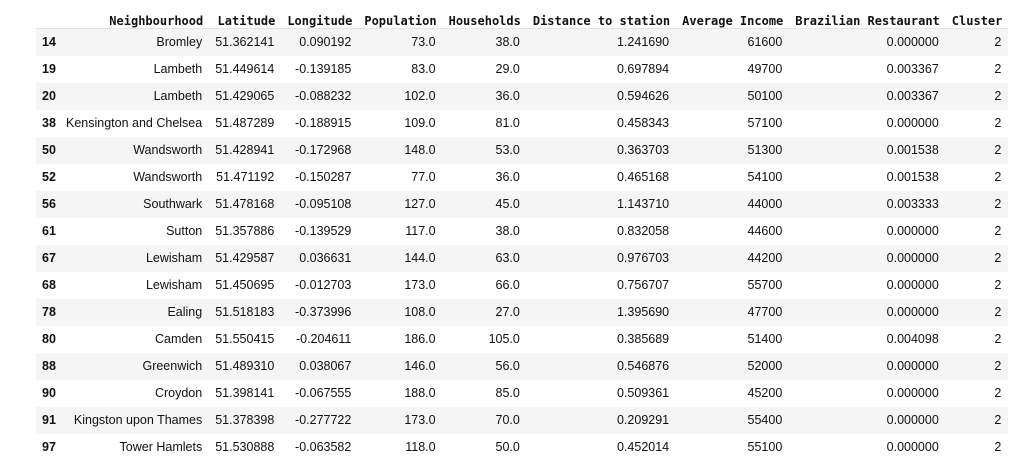  What do you see at coordinates (420, 204) in the screenshot?
I see `table-cell: 127.0` at bounding box center [420, 204].